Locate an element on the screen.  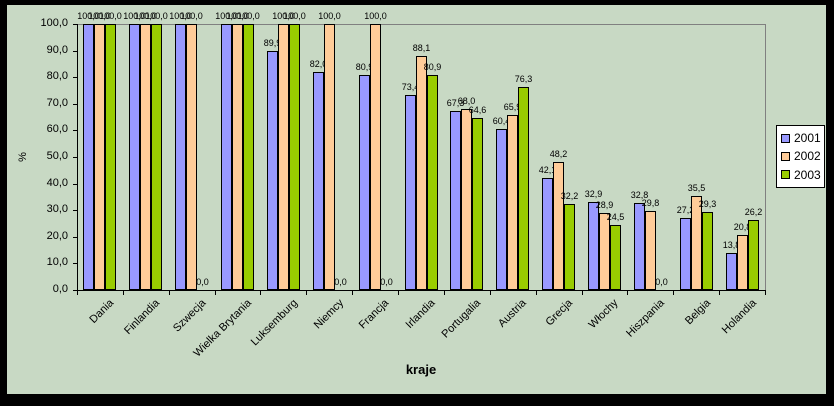
data-label-w-ochy-2002: 28,9 is located at coordinates (604, 205).